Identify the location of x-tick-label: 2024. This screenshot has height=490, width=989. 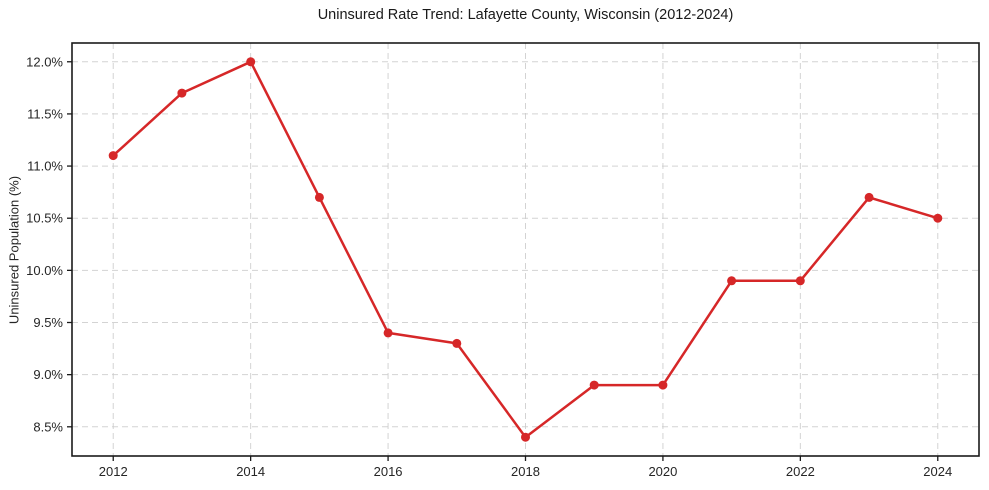
(937, 471).